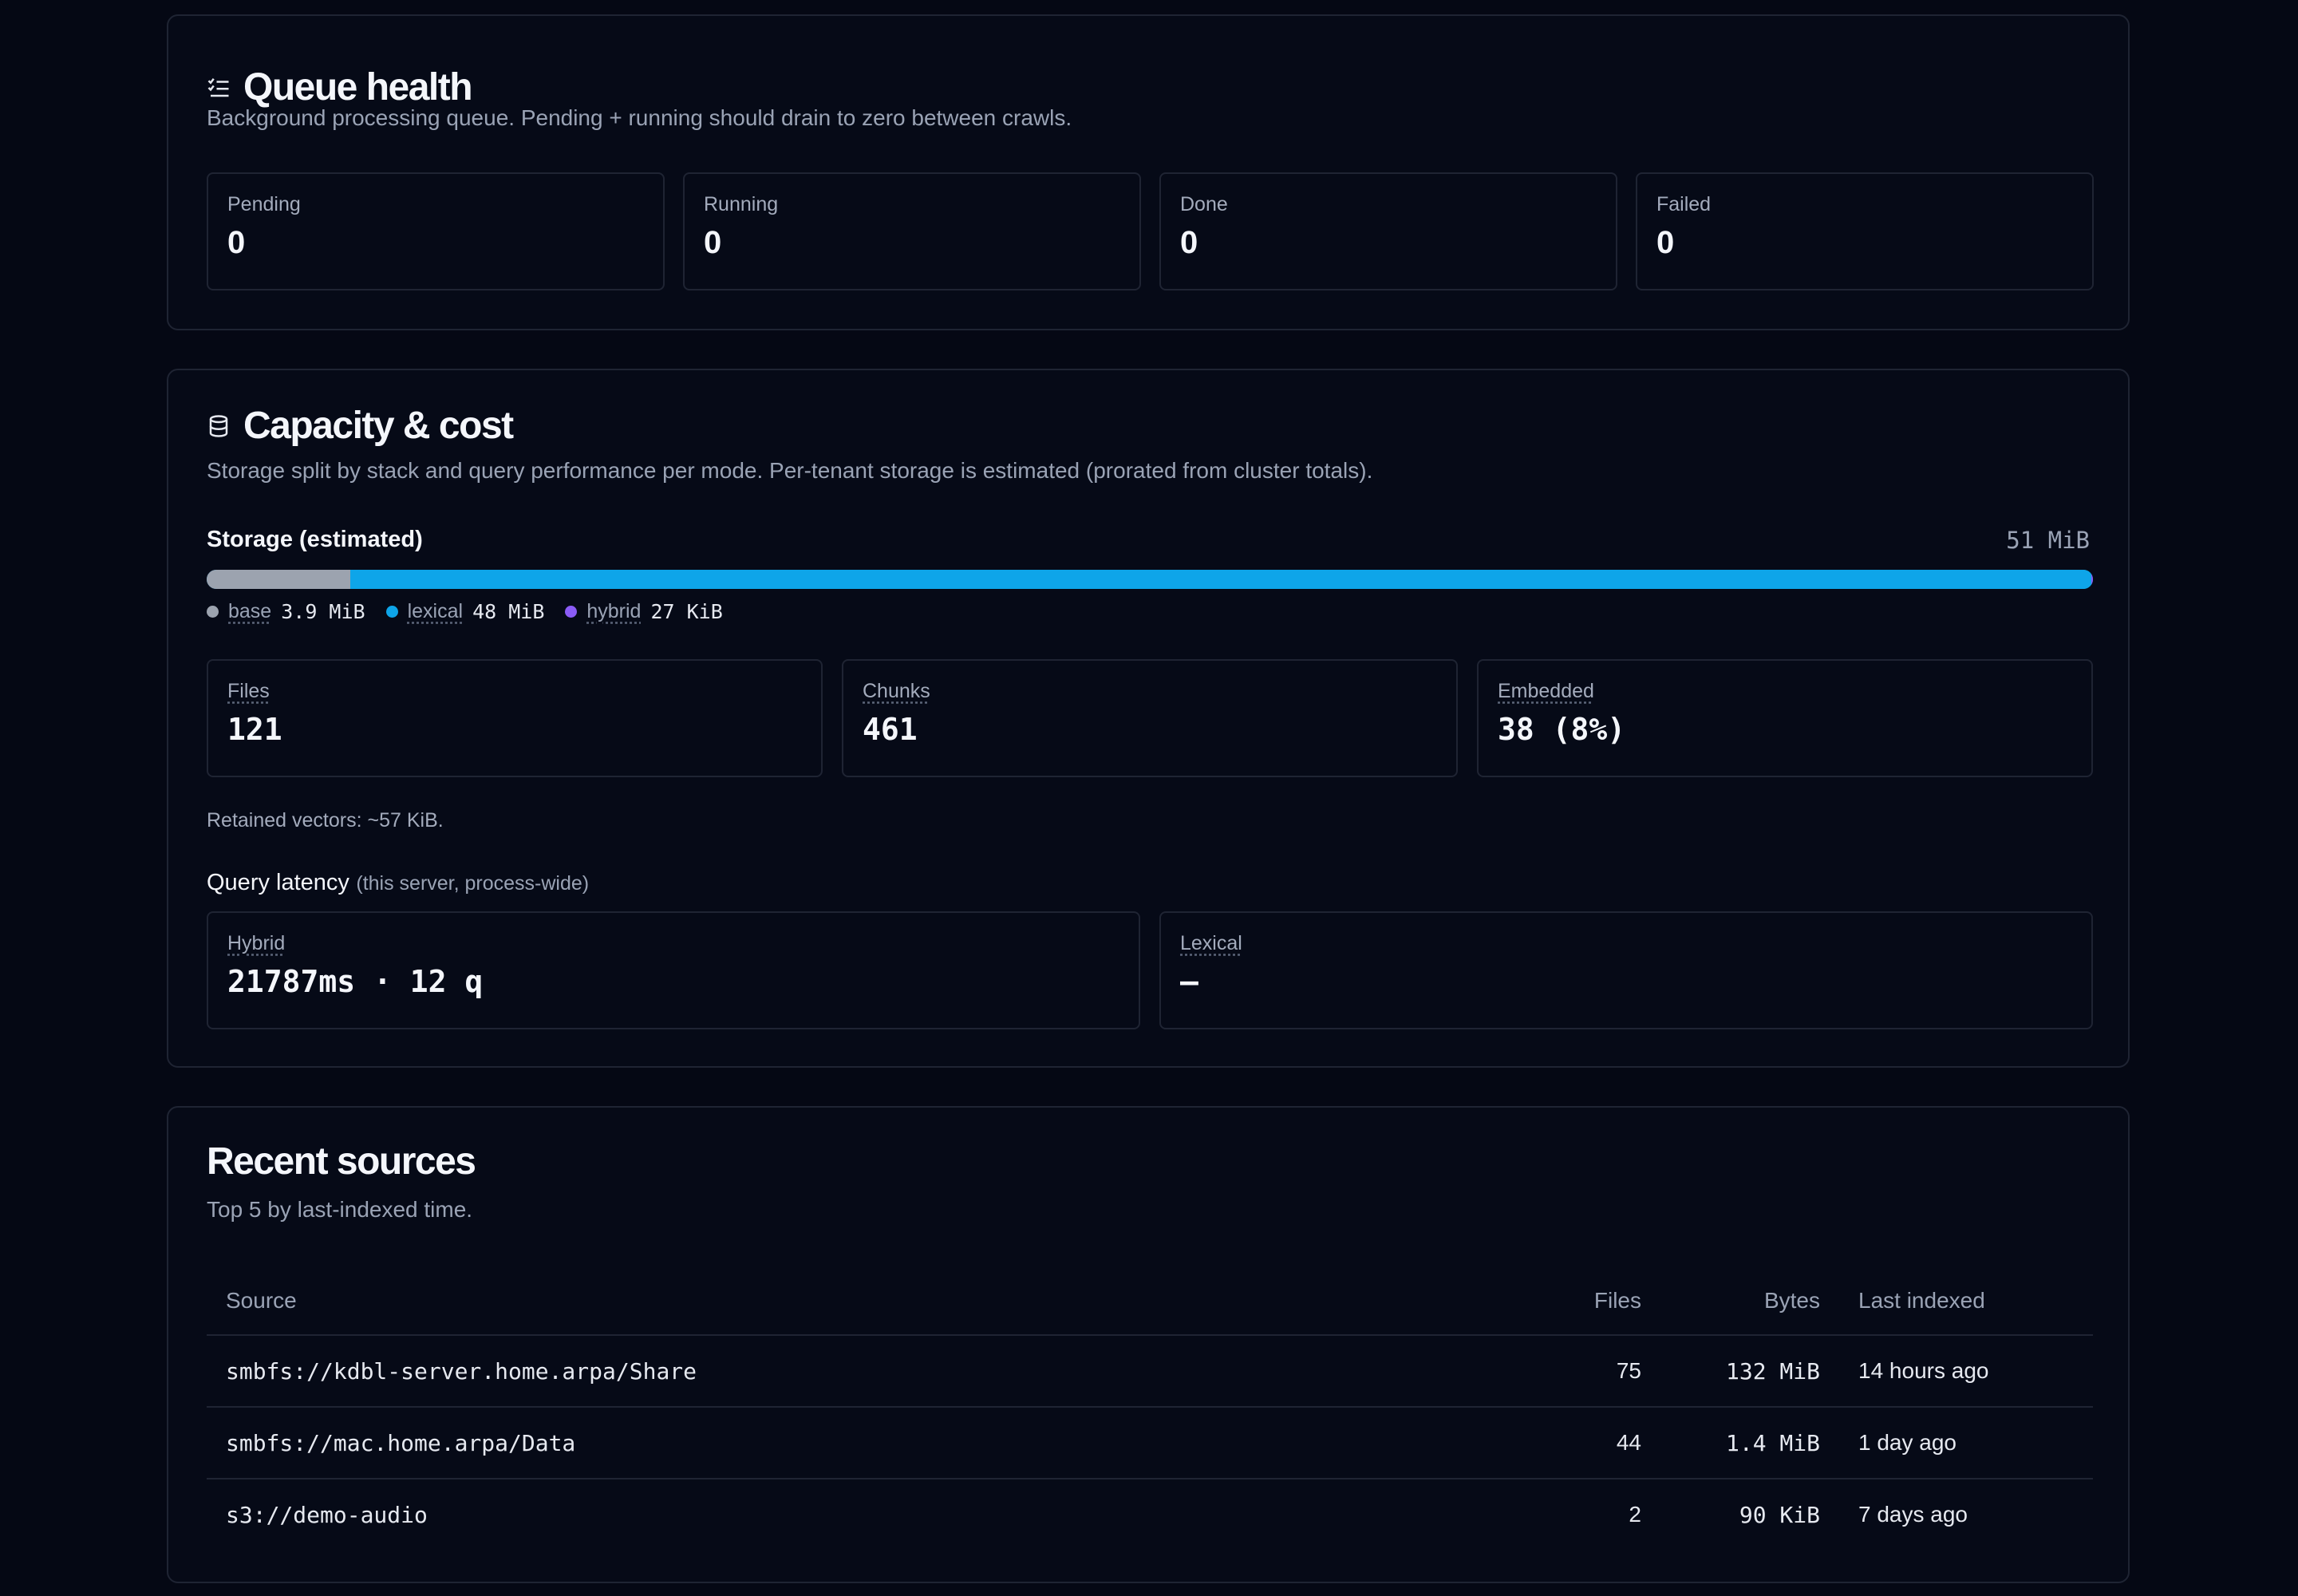 The width and height of the screenshot is (2298, 1596). I want to click on done-stat: Done 0, so click(1388, 231).